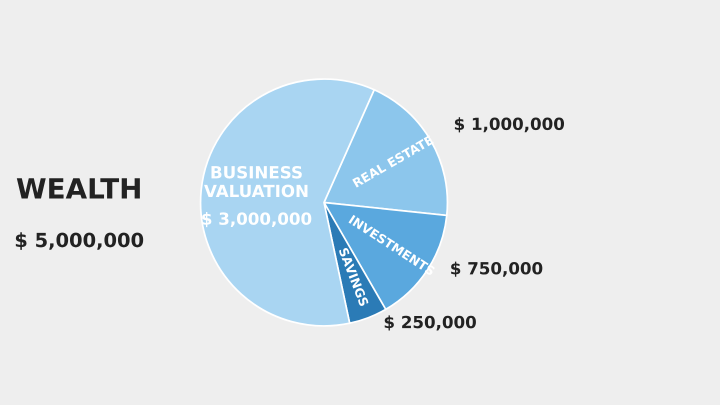  I want to click on text: WEALTH, so click(78, 188).